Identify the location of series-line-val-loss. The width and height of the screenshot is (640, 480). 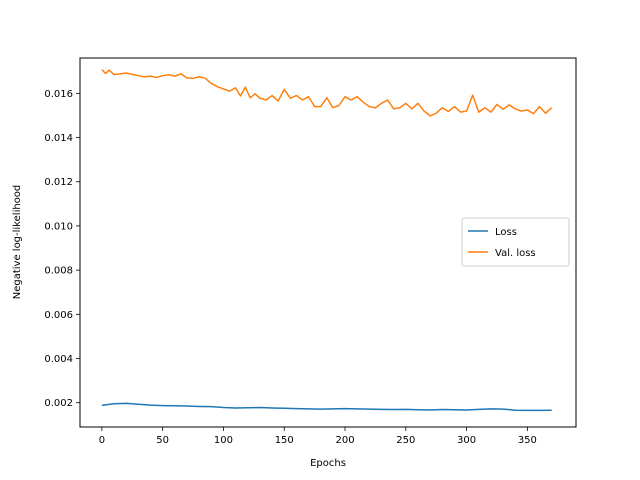
(327, 92).